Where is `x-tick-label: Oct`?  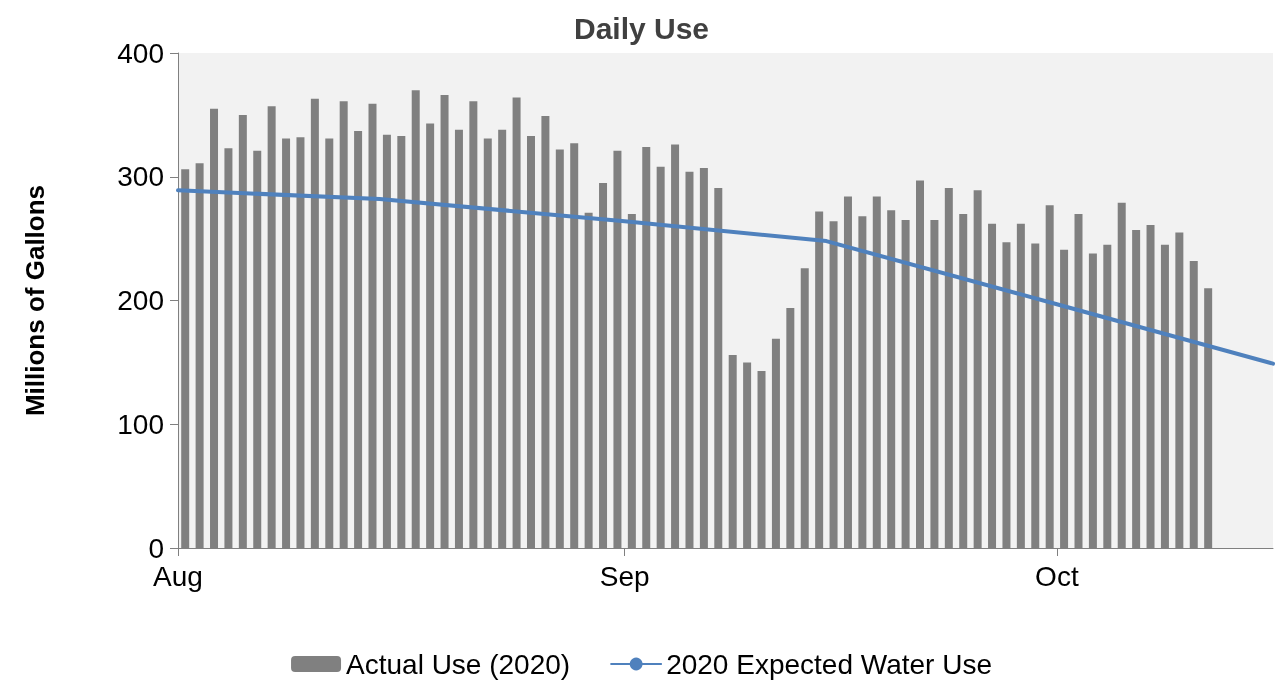 x-tick-label: Oct is located at coordinates (1057, 576).